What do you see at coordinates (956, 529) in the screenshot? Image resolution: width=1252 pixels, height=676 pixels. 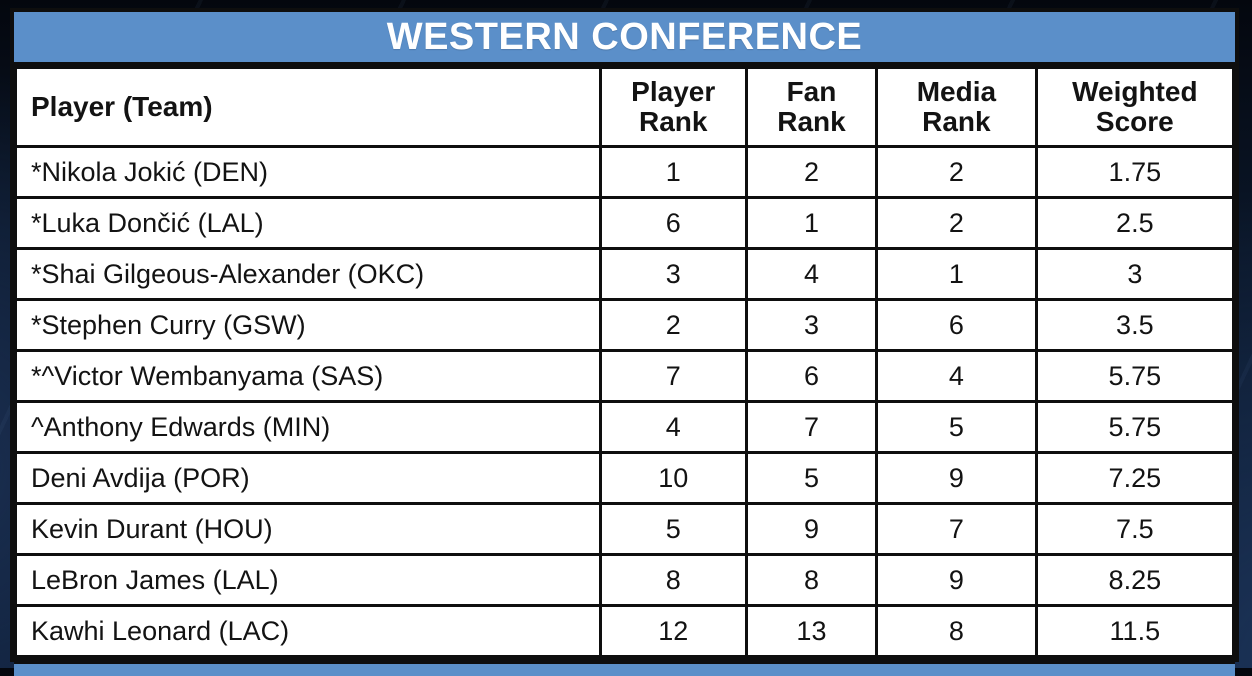 I see `media-rank-cell: 7` at bounding box center [956, 529].